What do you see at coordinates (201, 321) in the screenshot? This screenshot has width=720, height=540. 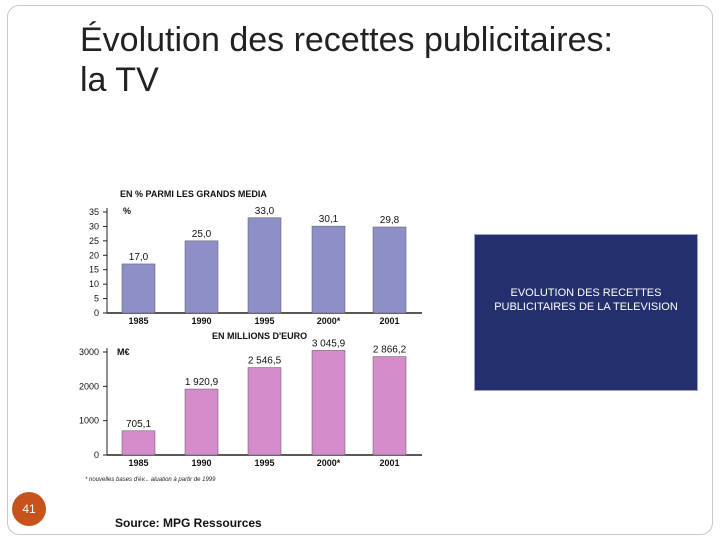 I see `chart1-category-label: 1990` at bounding box center [201, 321].